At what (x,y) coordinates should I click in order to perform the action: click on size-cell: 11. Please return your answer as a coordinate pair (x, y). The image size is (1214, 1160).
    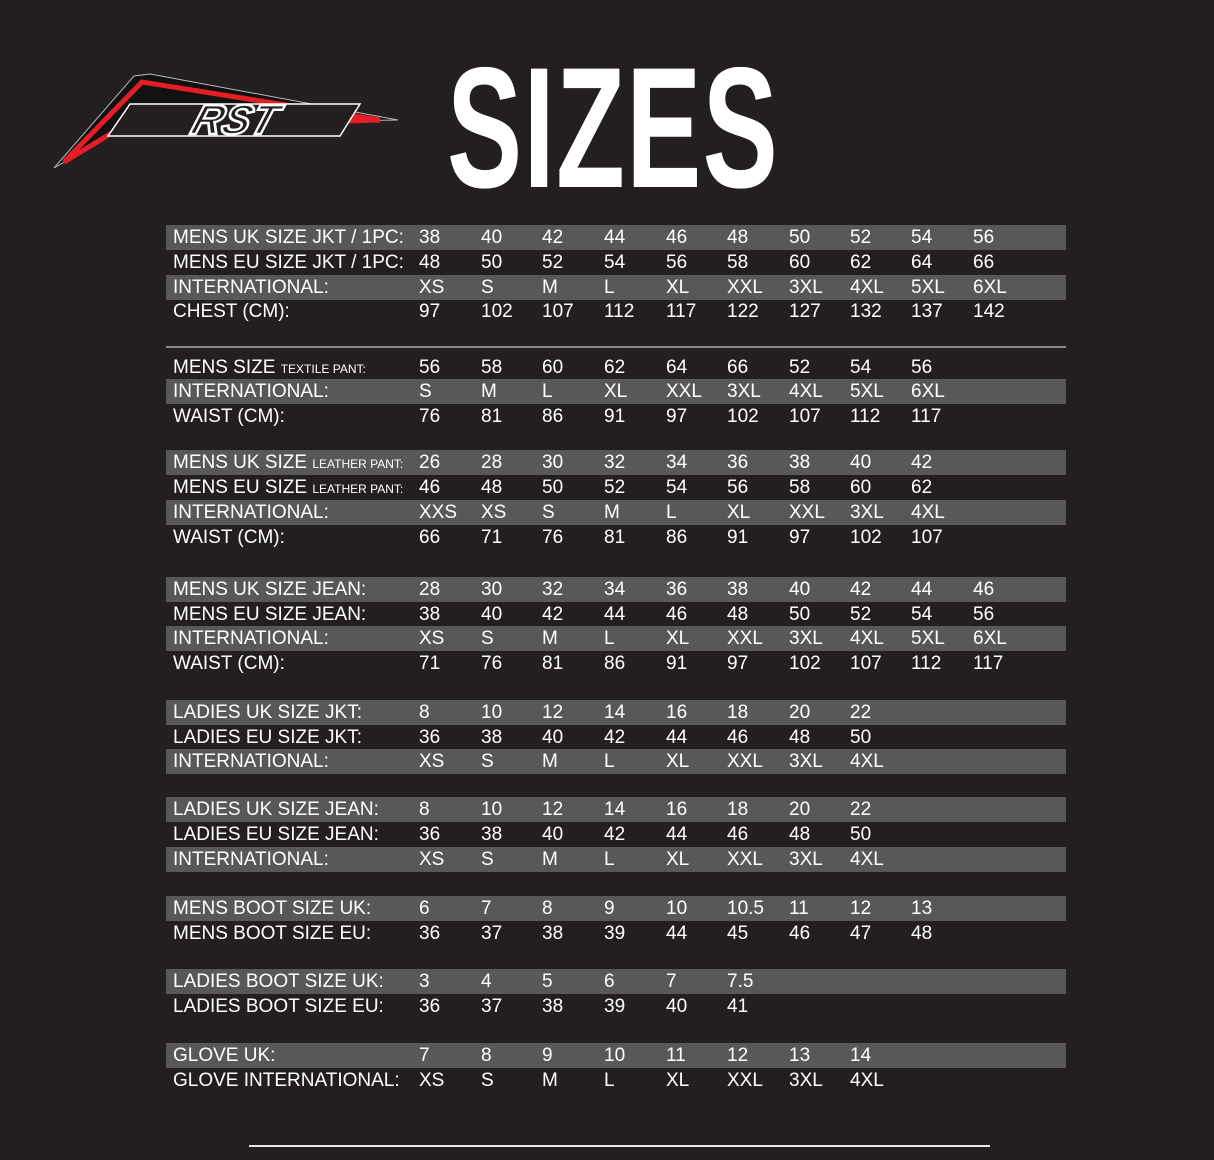
    Looking at the image, I should click on (676, 1055).